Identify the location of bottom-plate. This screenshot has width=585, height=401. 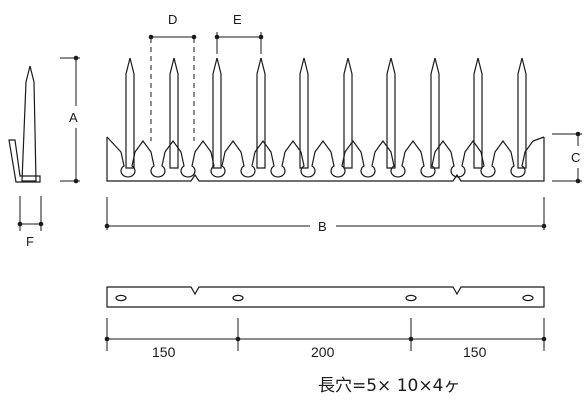
(325, 297).